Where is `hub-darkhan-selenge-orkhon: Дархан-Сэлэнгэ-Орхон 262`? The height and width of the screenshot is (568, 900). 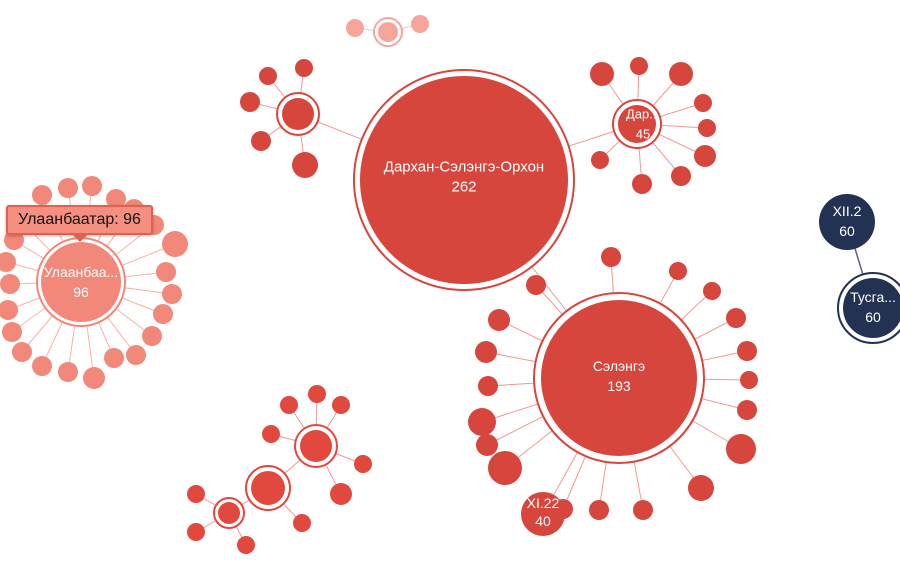
hub-darkhan-selenge-orkhon: Дархан-Сэлэнгэ-Орхон 262 is located at coordinates (464, 180).